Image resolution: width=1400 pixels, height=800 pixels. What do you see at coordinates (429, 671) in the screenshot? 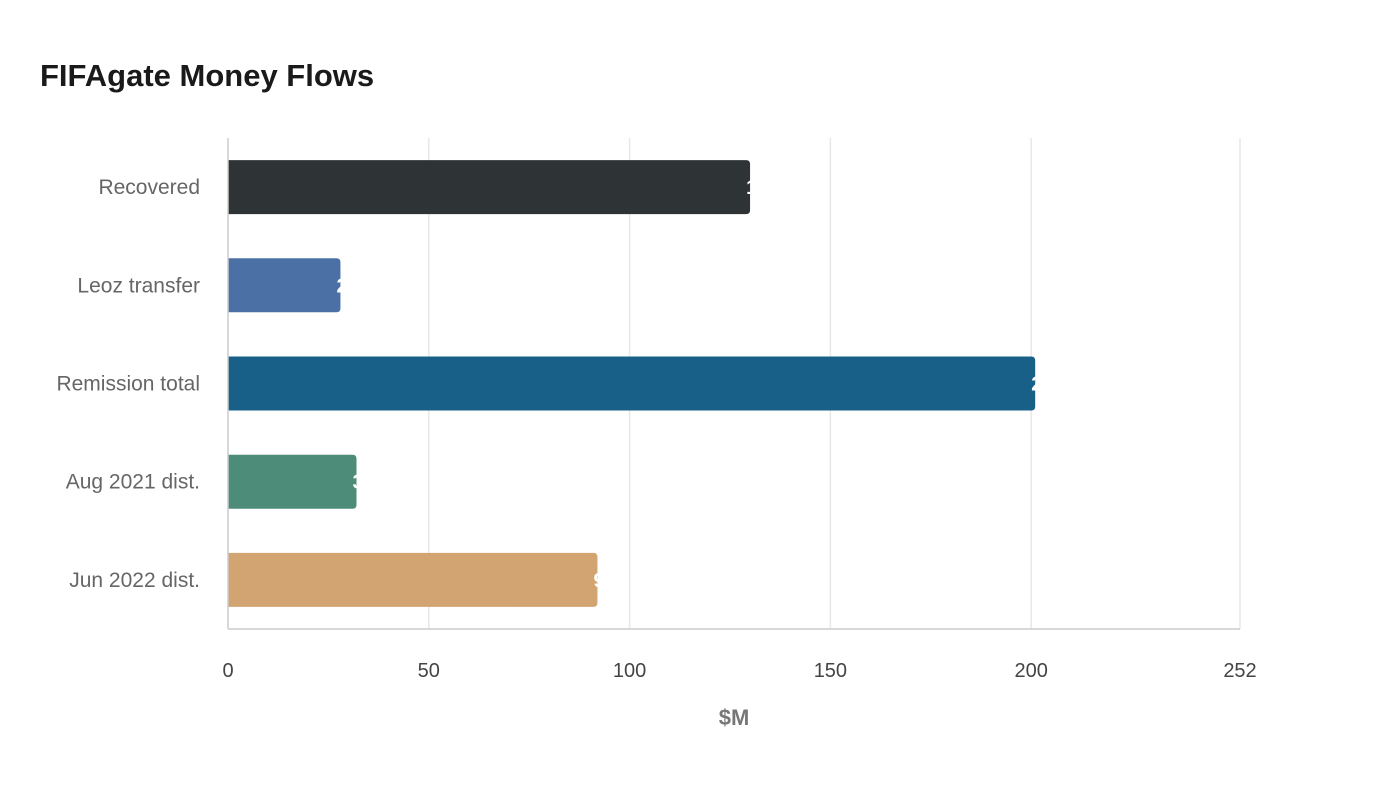
I see `x-tick-label: 50` at bounding box center [429, 671].